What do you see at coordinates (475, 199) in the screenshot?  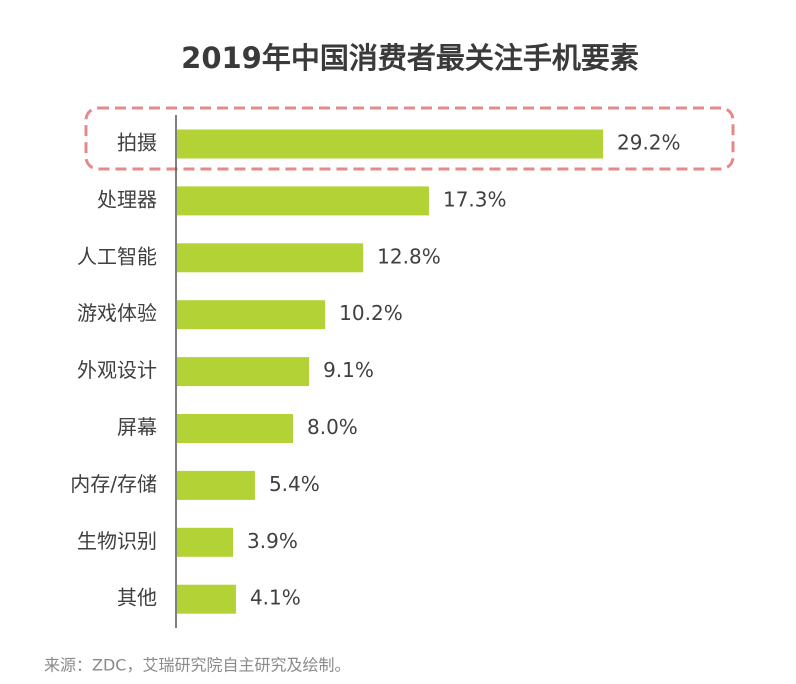 I see `value-label: 17.3%` at bounding box center [475, 199].